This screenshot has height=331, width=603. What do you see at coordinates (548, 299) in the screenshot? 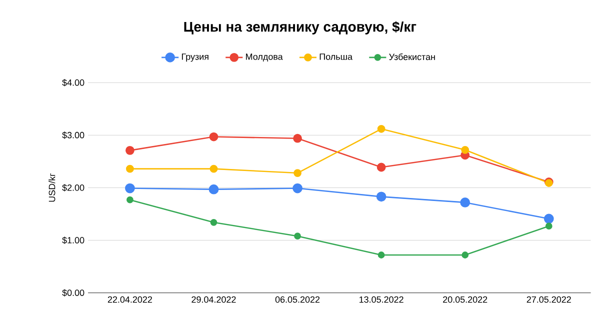
I see `x-tick-label: 27.05.2022` at bounding box center [548, 299].